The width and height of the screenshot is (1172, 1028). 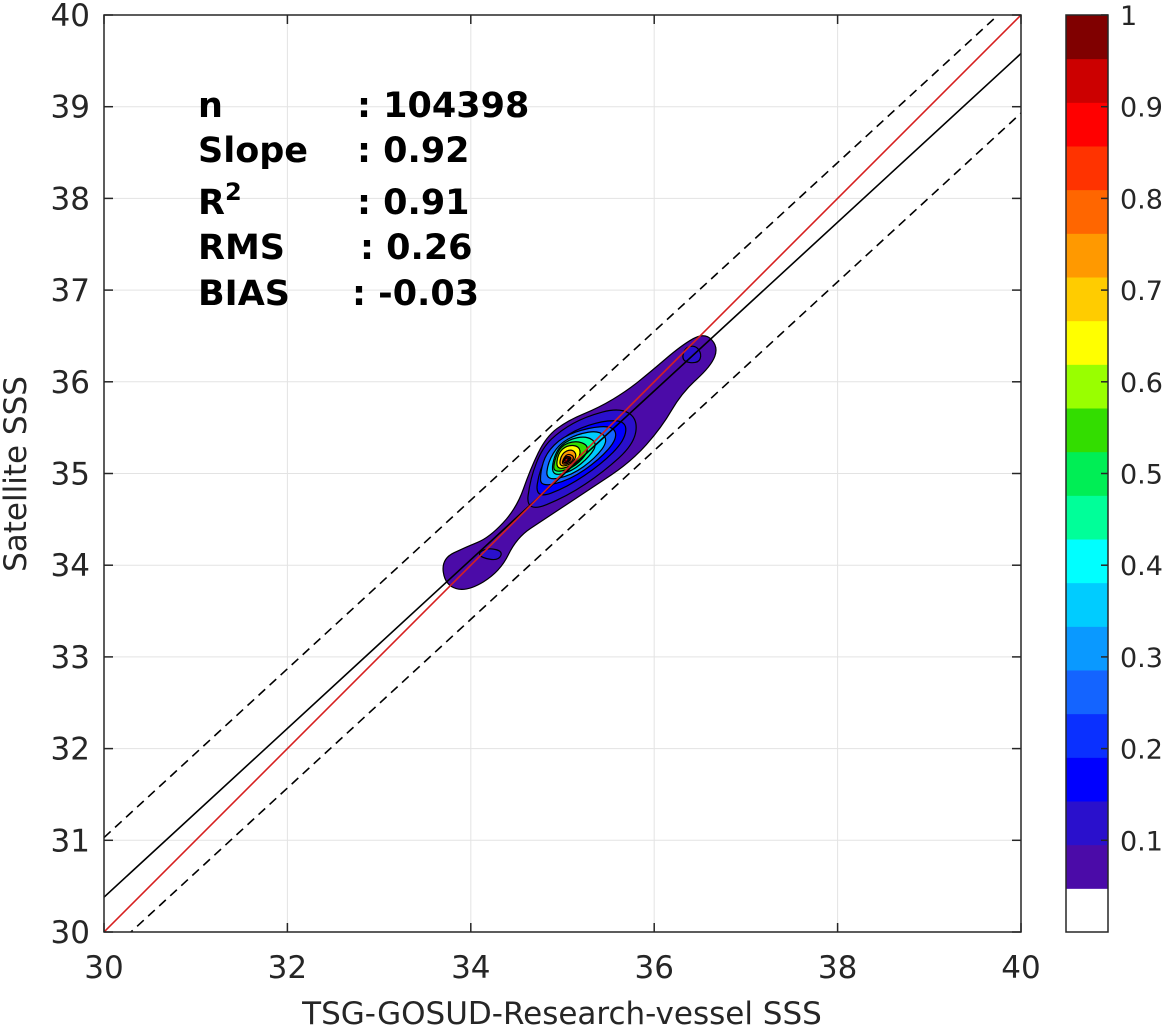 What do you see at coordinates (653, 968) in the screenshot?
I see `x-tick-label: 36` at bounding box center [653, 968].